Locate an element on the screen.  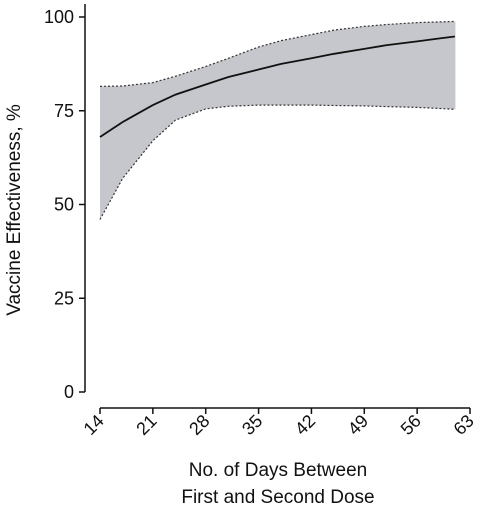
x-tick-label: 21 is located at coordinates (146, 425).